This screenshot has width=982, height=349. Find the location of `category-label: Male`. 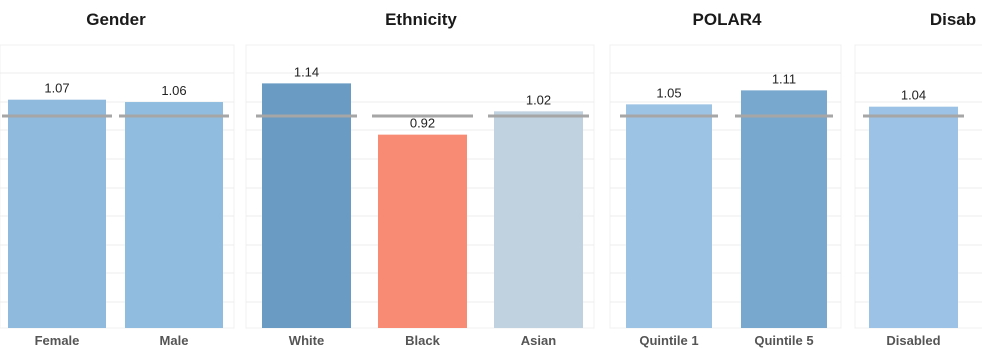

category-label: Male is located at coordinates (174, 340).